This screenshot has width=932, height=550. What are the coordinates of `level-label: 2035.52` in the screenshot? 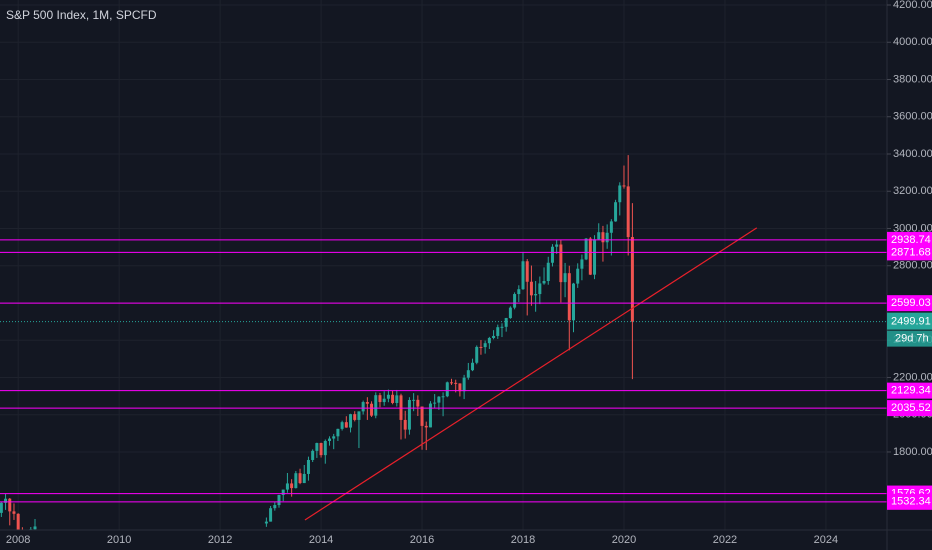 It's located at (911, 408).